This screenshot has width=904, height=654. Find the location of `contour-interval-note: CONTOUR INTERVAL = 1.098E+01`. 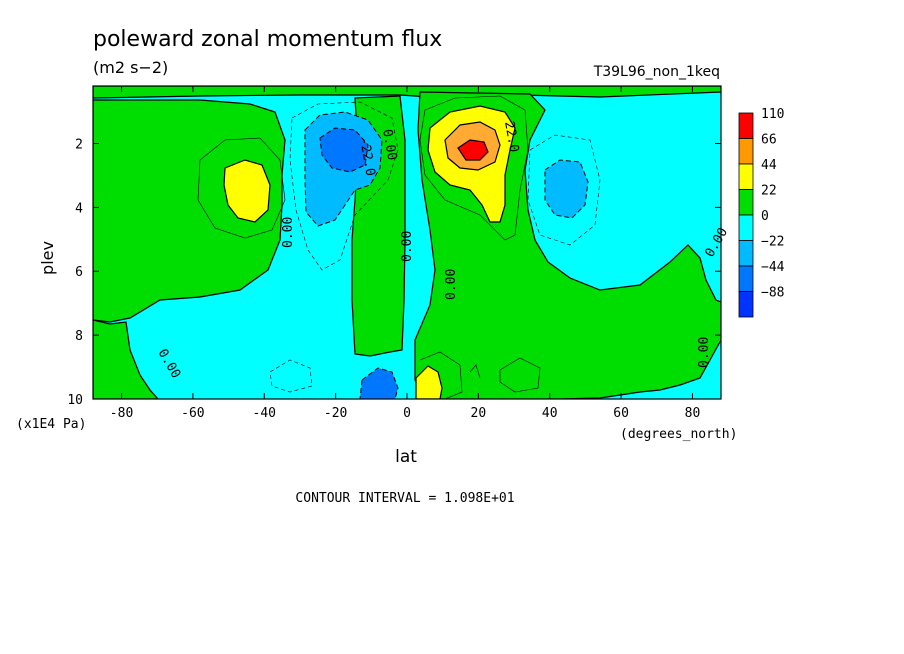

contour-interval-note: CONTOUR INTERVAL = 1.098E+01 is located at coordinates (404, 498).